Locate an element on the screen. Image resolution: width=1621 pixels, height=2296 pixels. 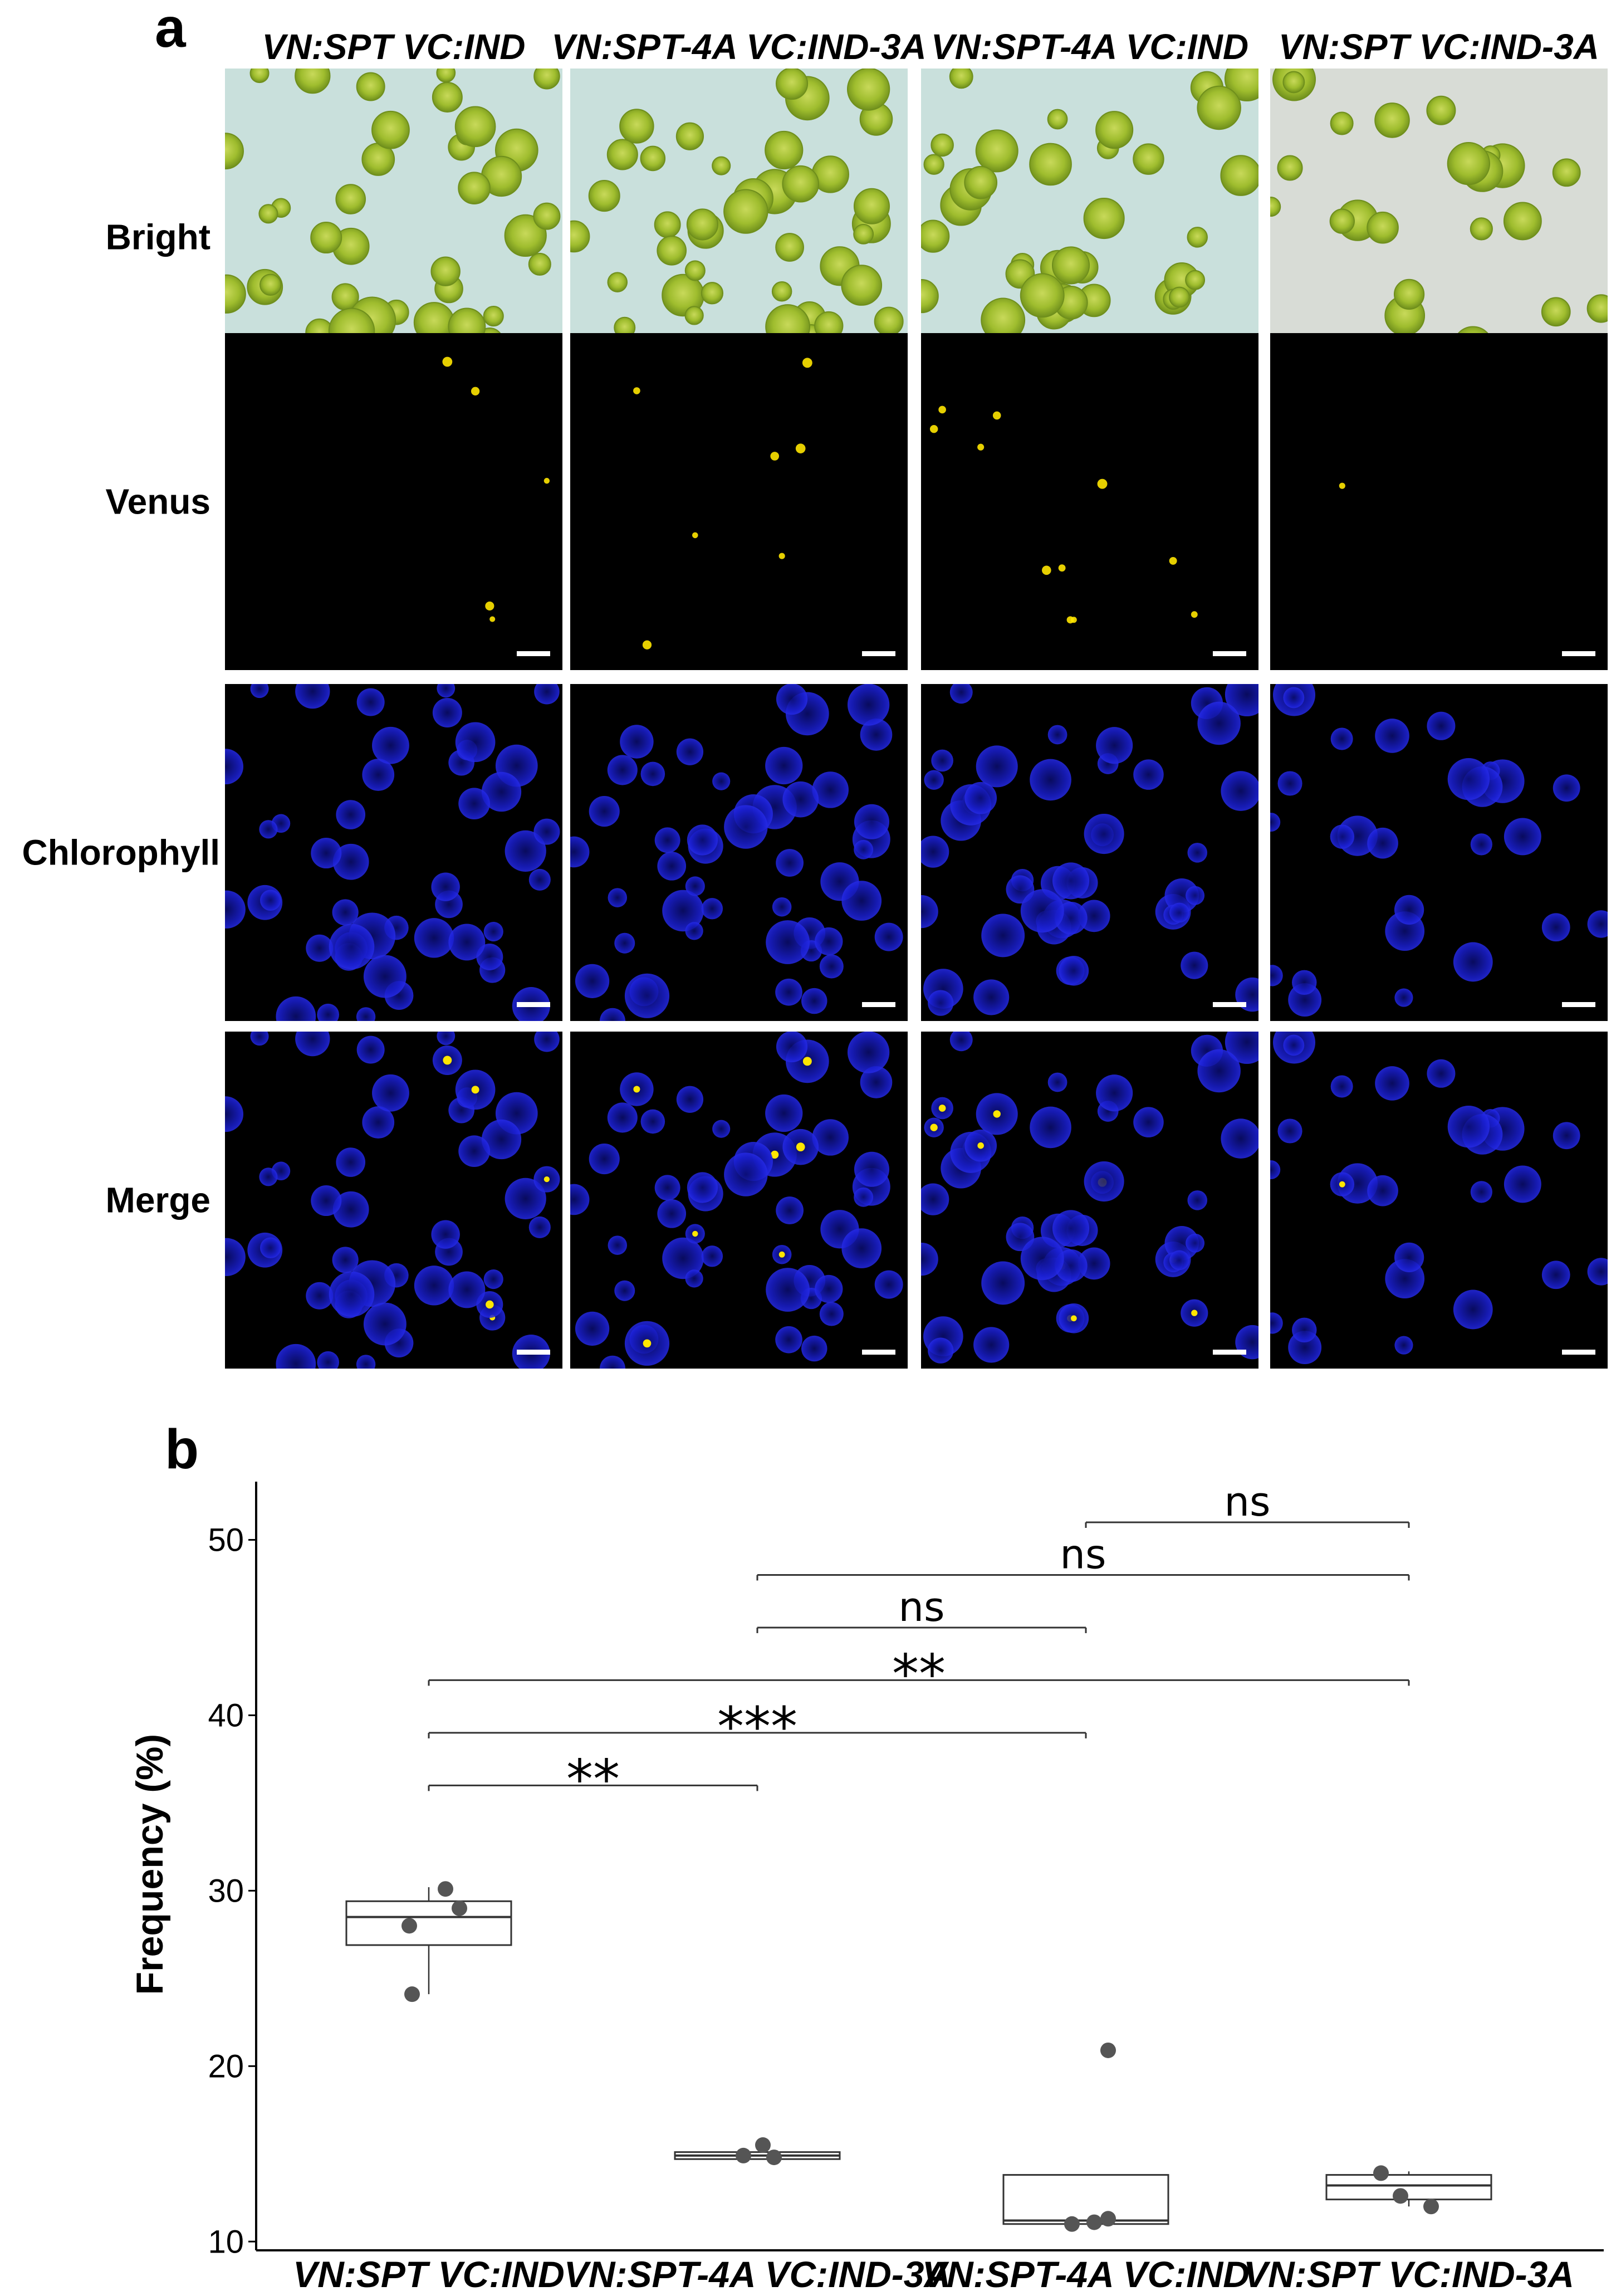
row-label: Chlorophyll is located at coordinates (121, 853).